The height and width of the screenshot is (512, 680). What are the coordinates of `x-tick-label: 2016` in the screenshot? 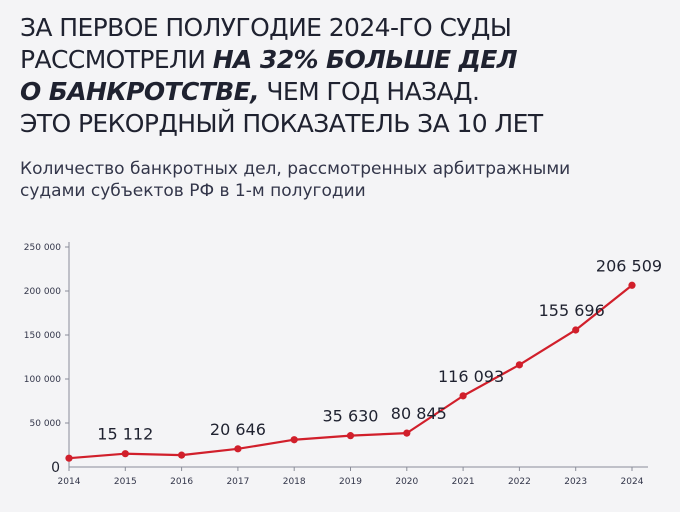 It's located at (181, 482).